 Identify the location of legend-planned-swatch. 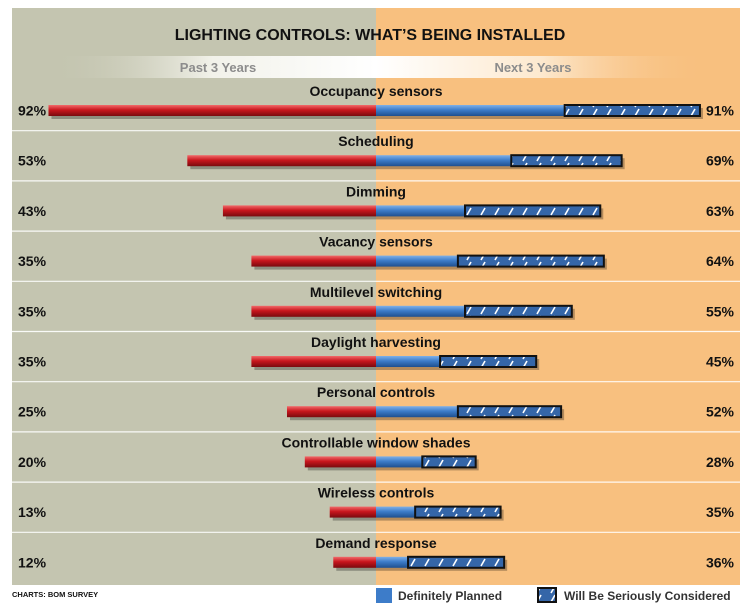
(384, 595).